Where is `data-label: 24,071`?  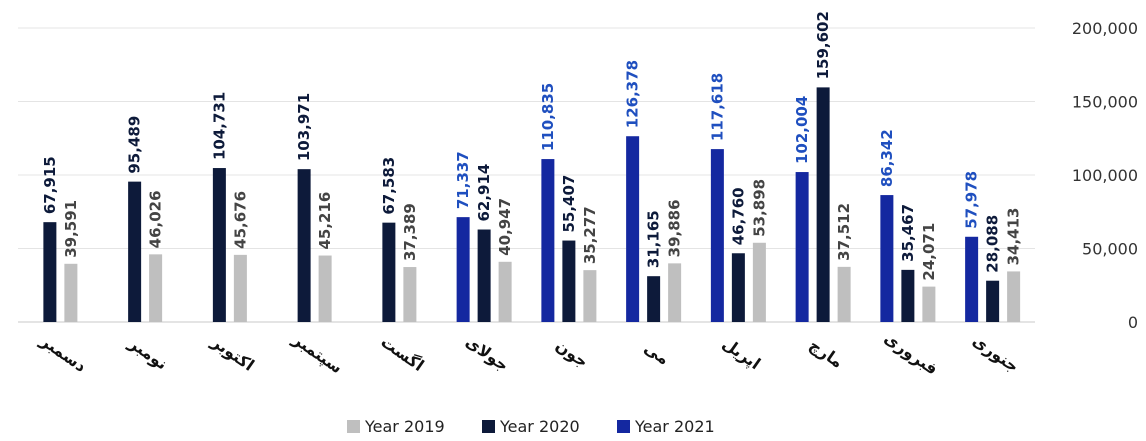
data-label: 24,071 is located at coordinates (929, 252).